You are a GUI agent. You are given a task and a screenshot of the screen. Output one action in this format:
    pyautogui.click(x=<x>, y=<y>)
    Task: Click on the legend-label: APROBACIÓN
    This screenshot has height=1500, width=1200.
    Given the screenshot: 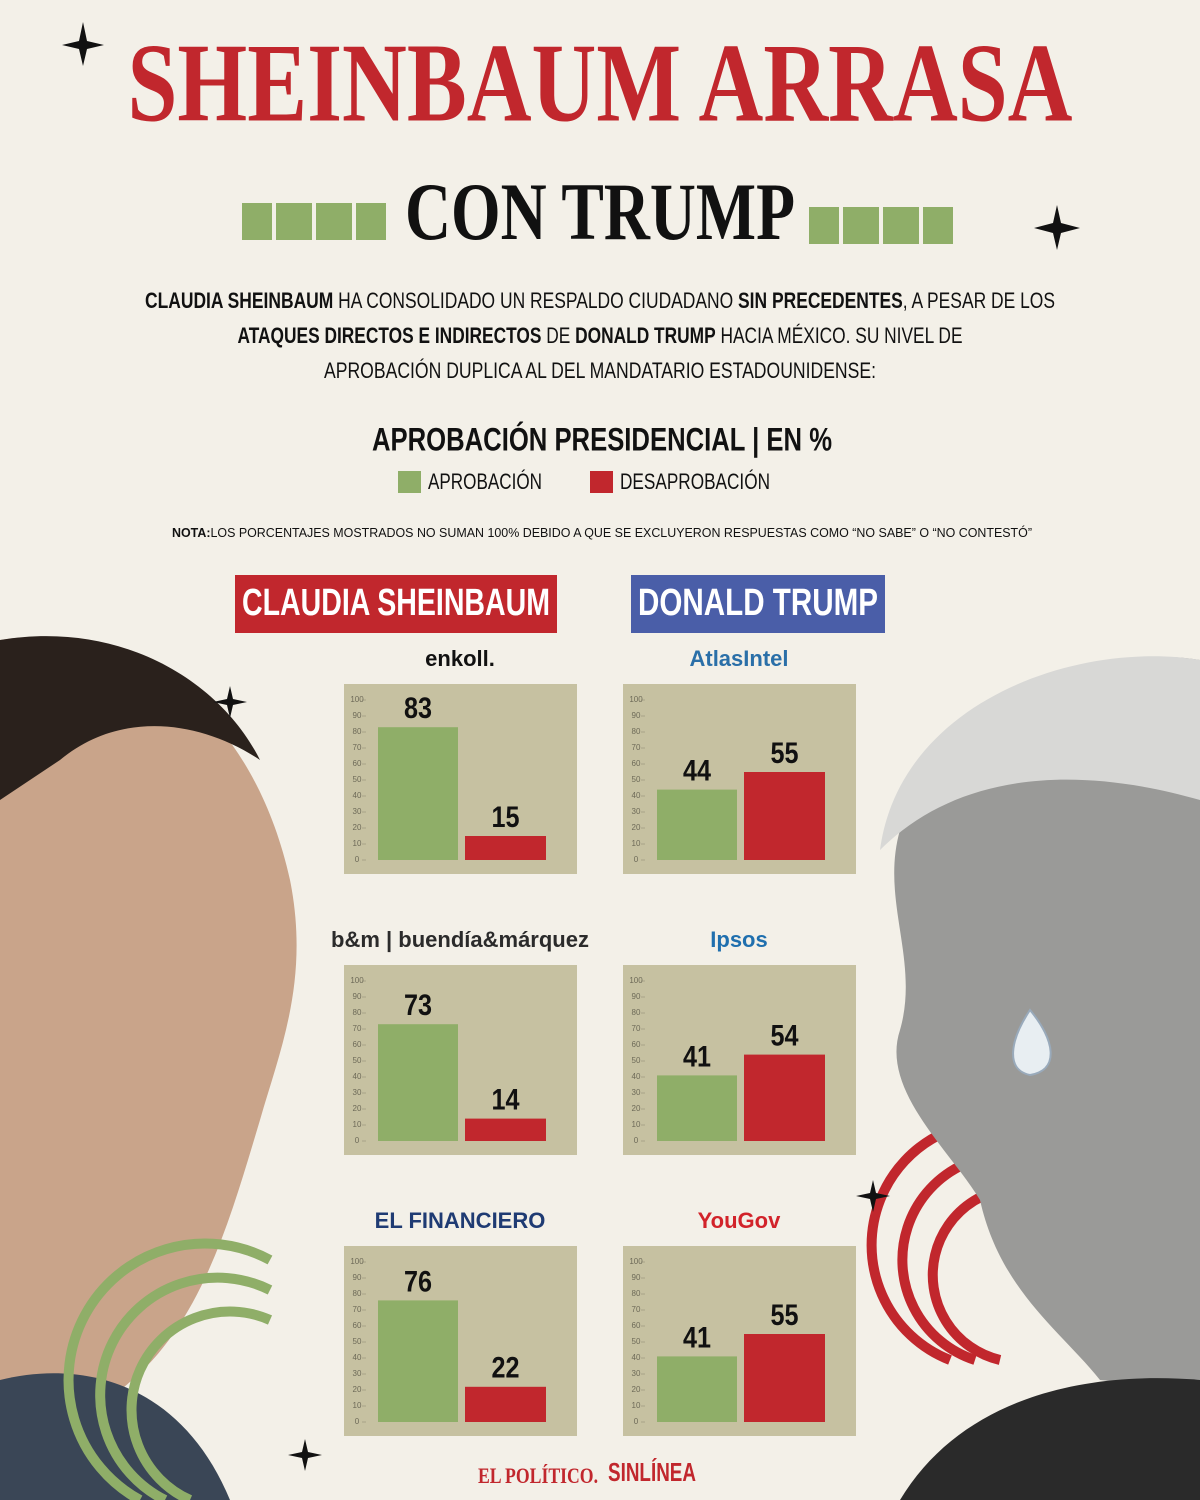 What is the action you would take?
    pyautogui.click(x=485, y=481)
    